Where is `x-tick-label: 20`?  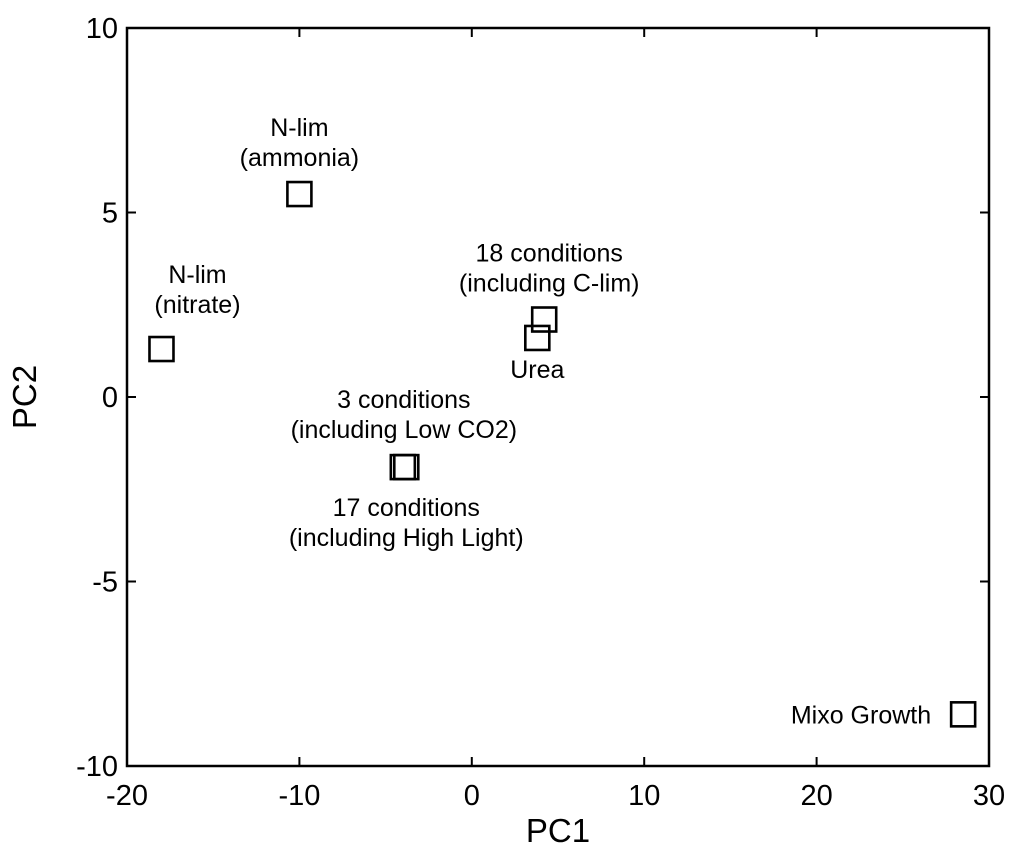 x-tick-label: 20 is located at coordinates (816, 796).